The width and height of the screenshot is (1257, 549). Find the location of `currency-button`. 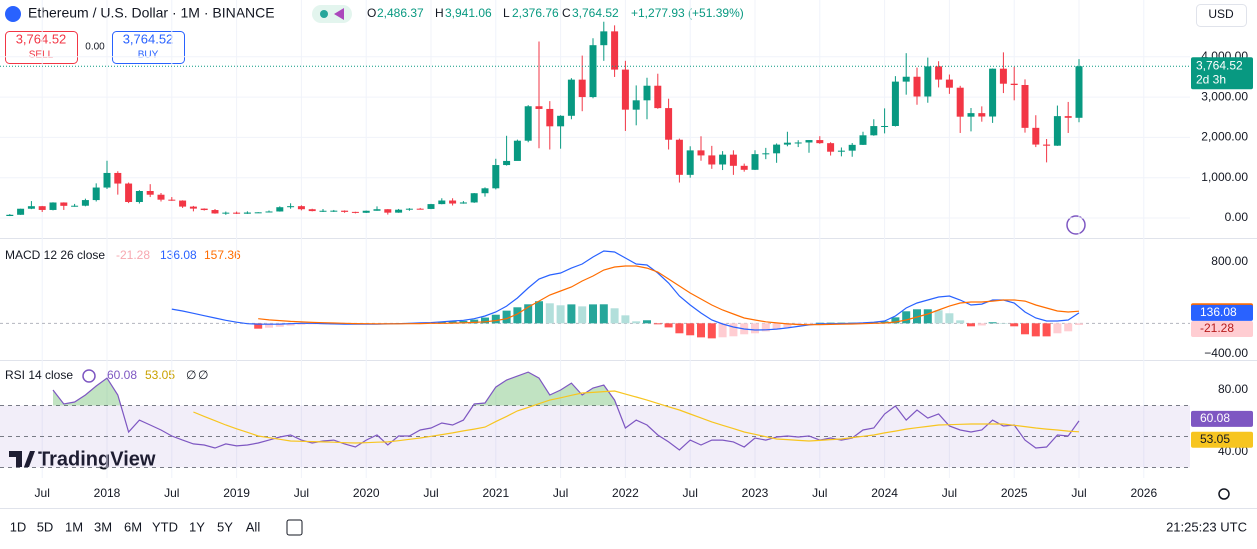

currency-button is located at coordinates (1221, 15).